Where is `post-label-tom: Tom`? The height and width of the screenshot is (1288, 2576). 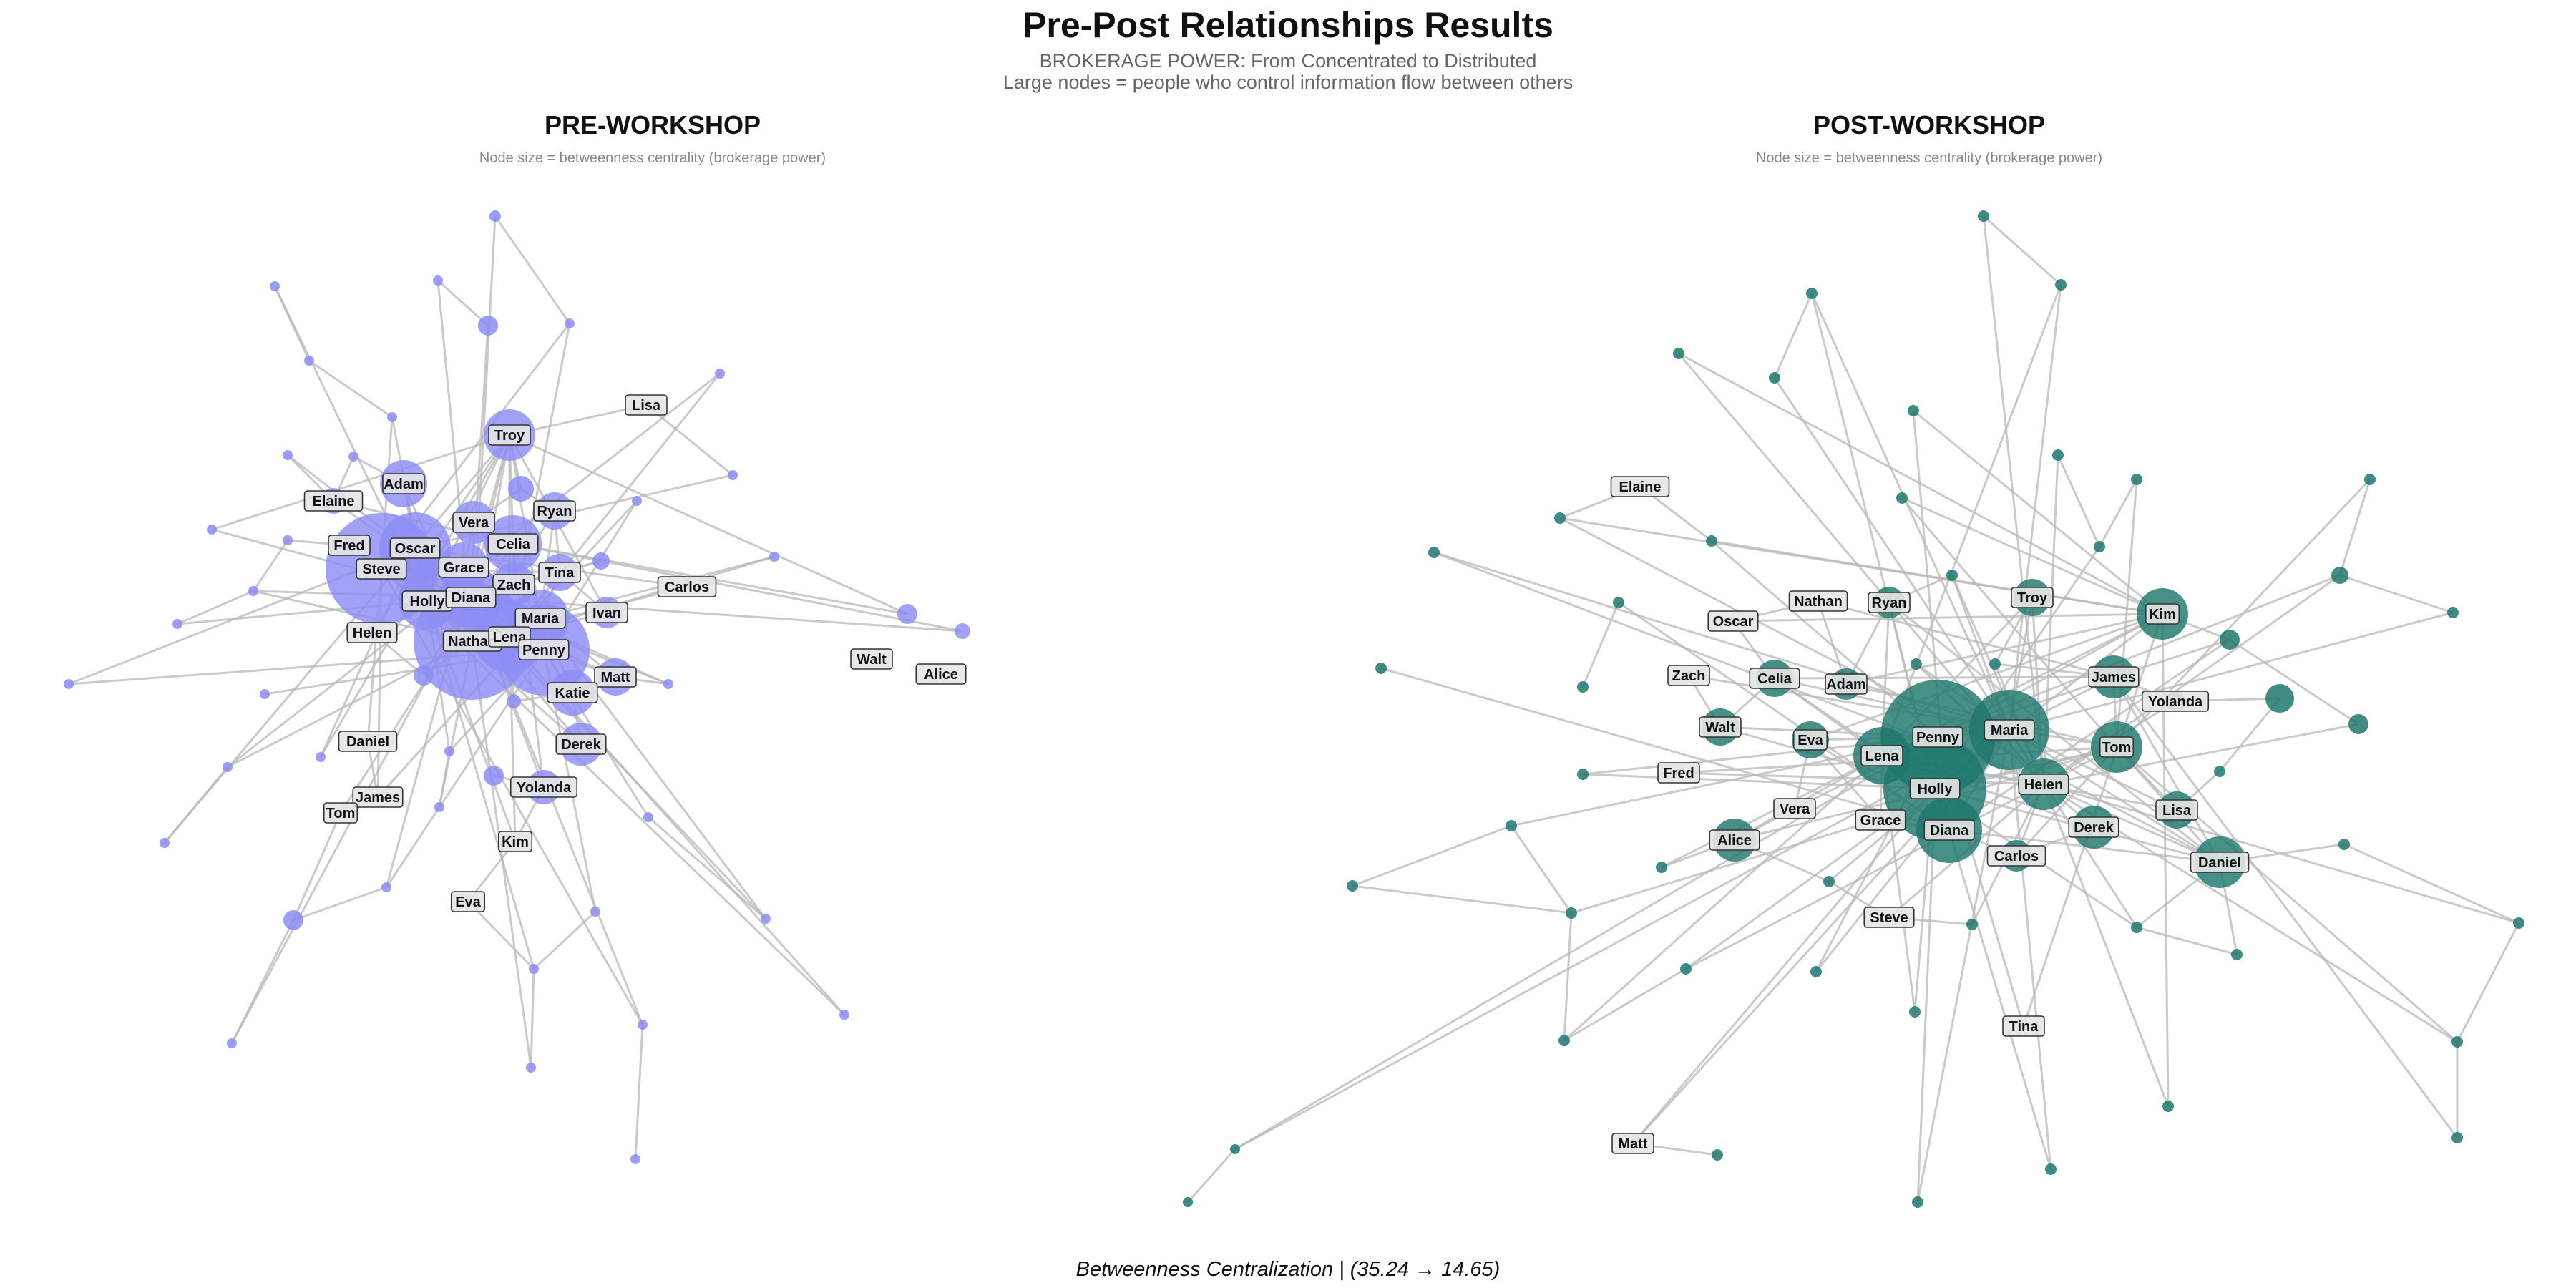 post-label-tom: Tom is located at coordinates (2117, 747).